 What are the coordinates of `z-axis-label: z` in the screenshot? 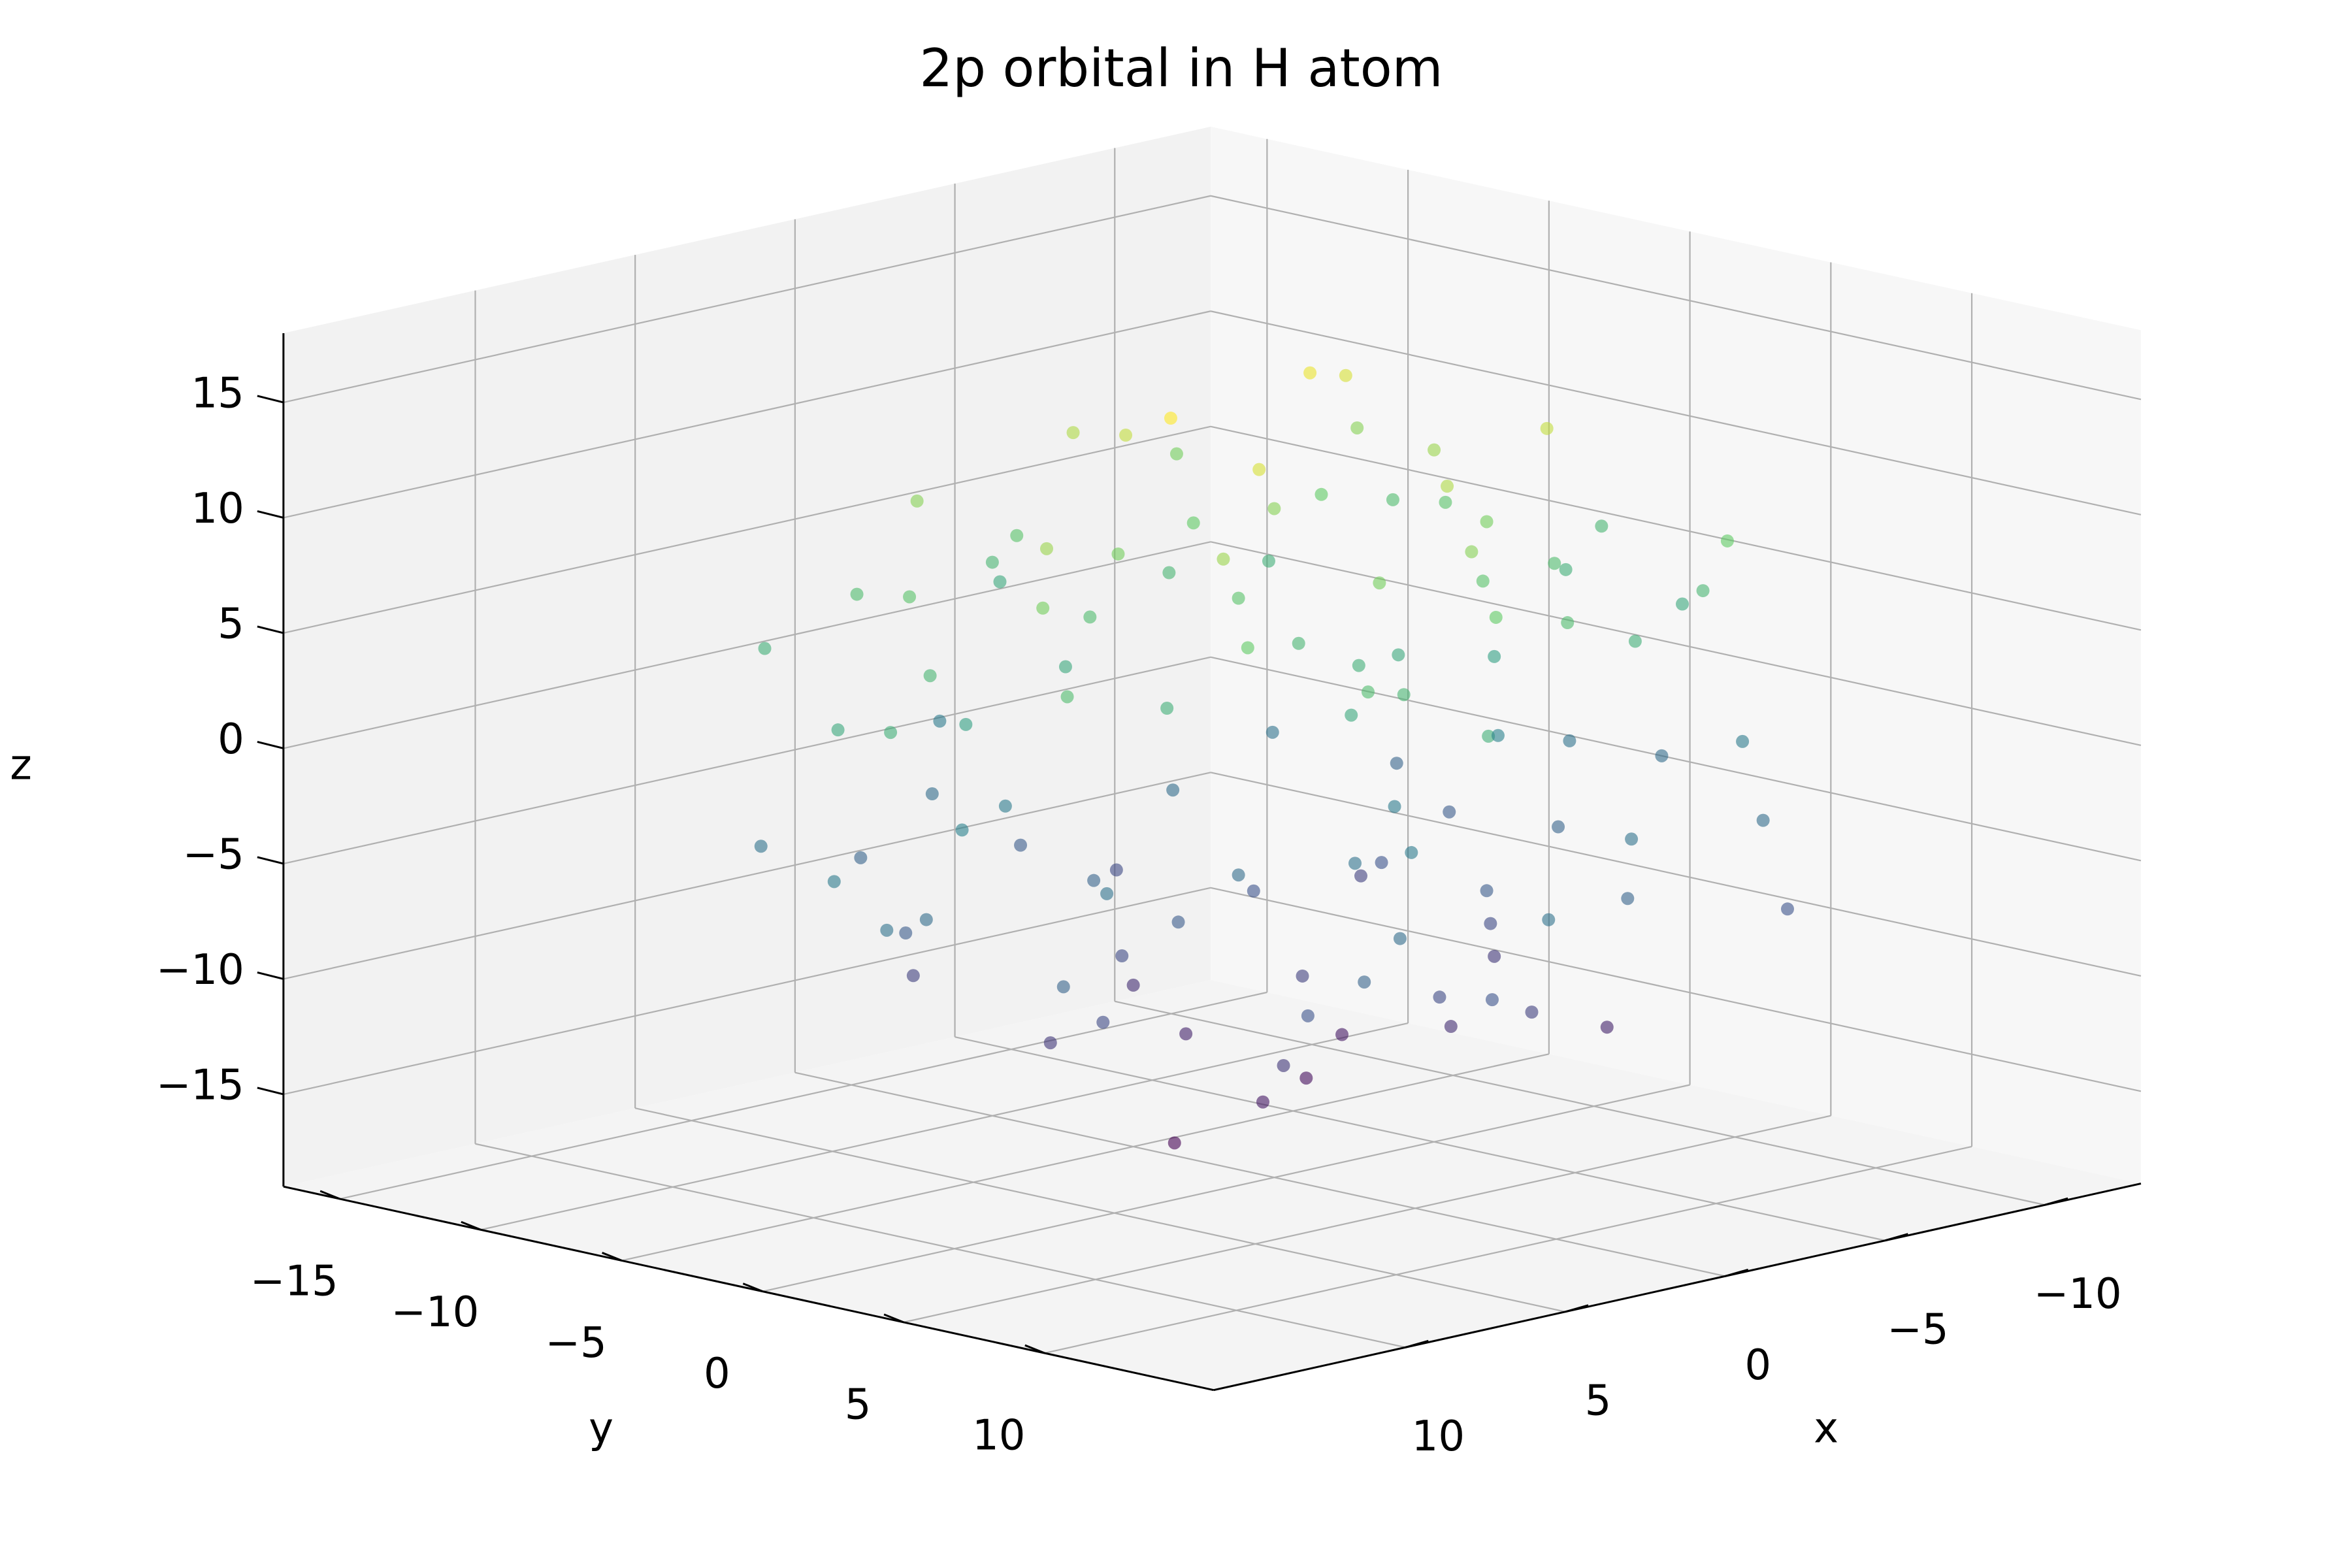 It's located at (21, 766).